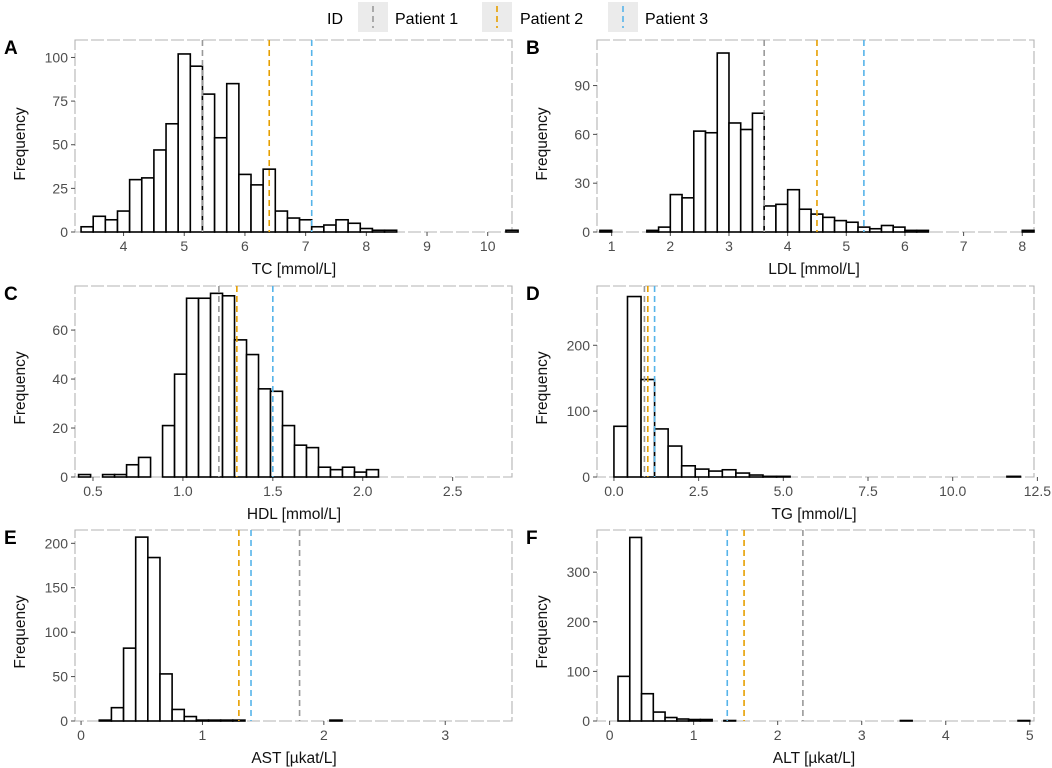 The height and width of the screenshot is (768, 1052). I want to click on y-tick-label: 150, so click(57, 588).